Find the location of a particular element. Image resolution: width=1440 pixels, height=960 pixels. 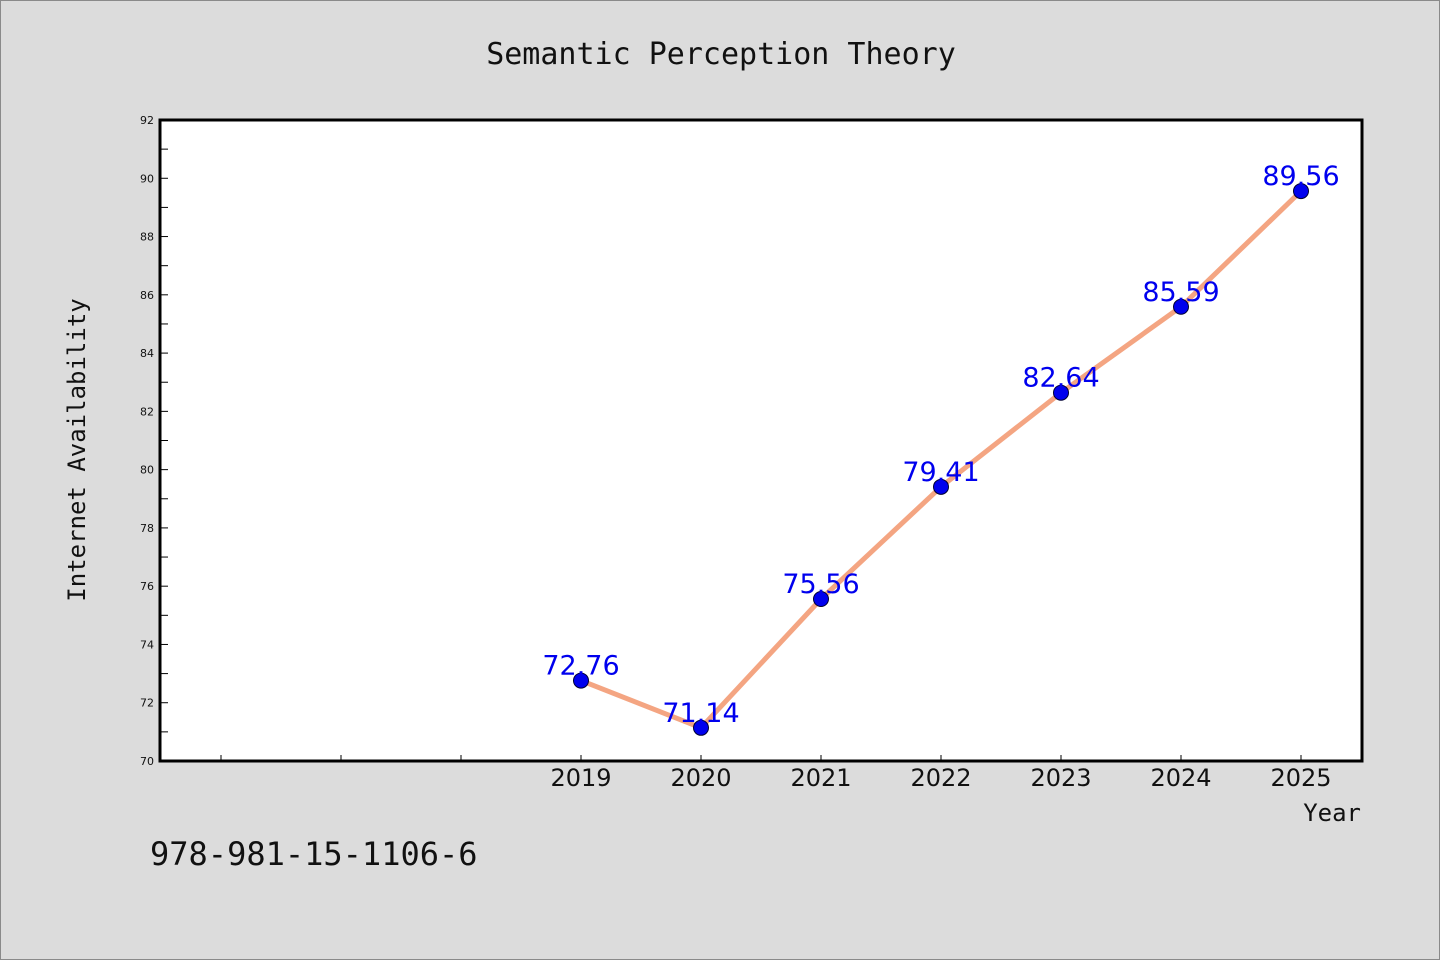

data-label: 85.59 is located at coordinates (1180, 292).